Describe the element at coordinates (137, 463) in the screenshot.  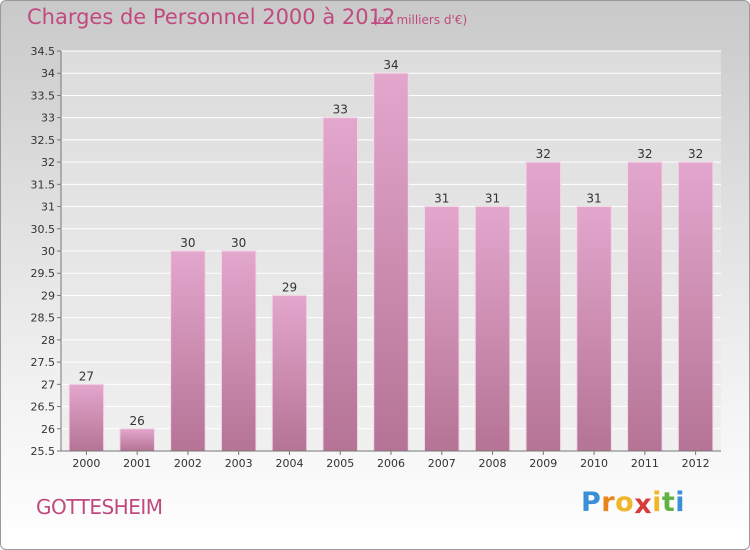
I see `x-tick-label-2001: 2001` at that location.